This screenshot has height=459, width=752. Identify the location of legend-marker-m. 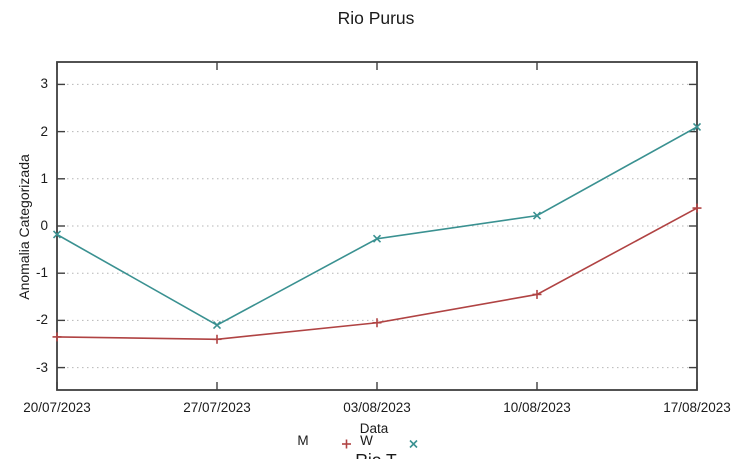
(346, 444).